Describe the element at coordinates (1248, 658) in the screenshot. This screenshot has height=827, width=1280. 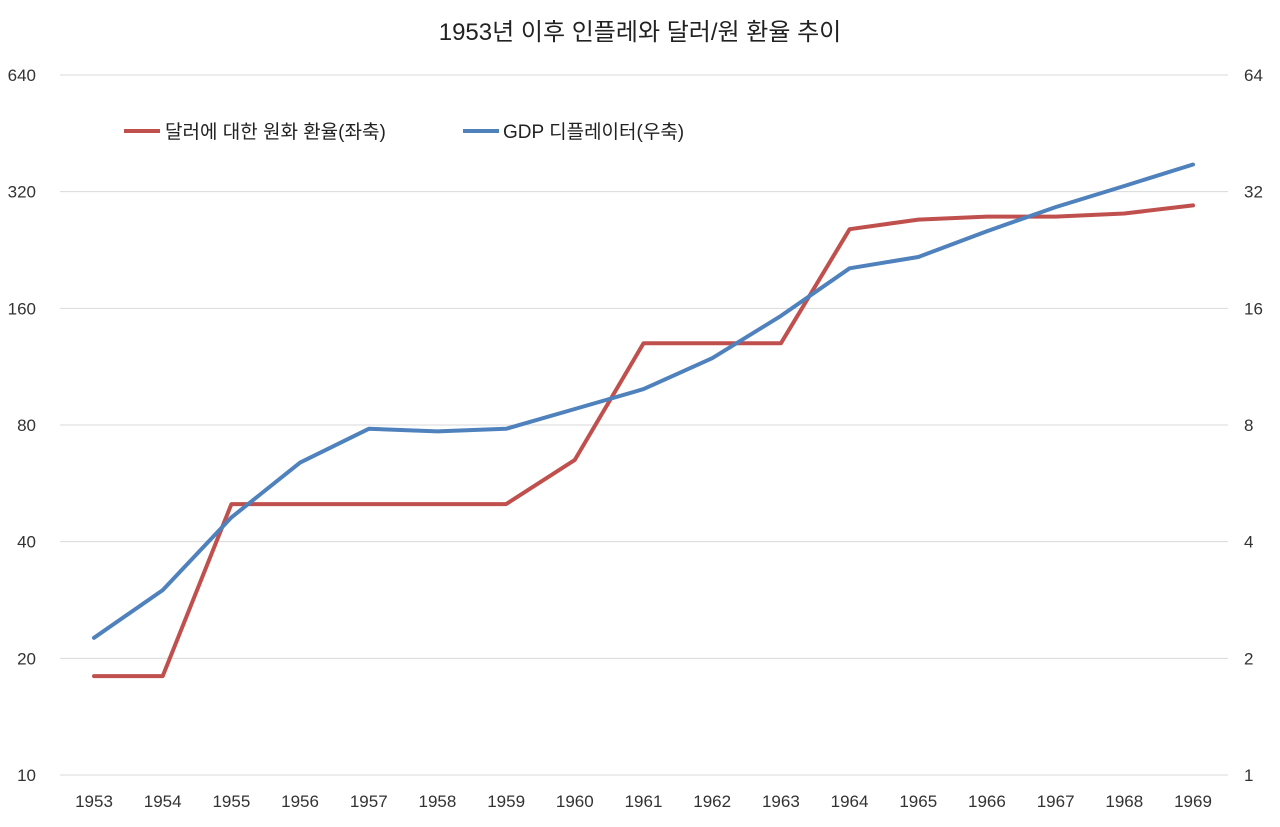
I see `right-tick-label: 2` at that location.